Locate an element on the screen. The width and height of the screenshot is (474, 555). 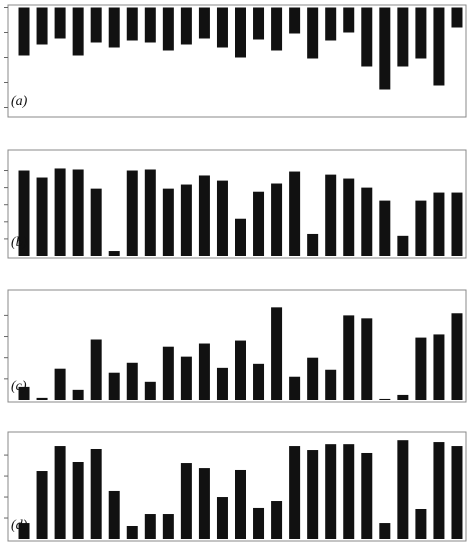
panel-label: (b) is located at coordinates (19, 242).